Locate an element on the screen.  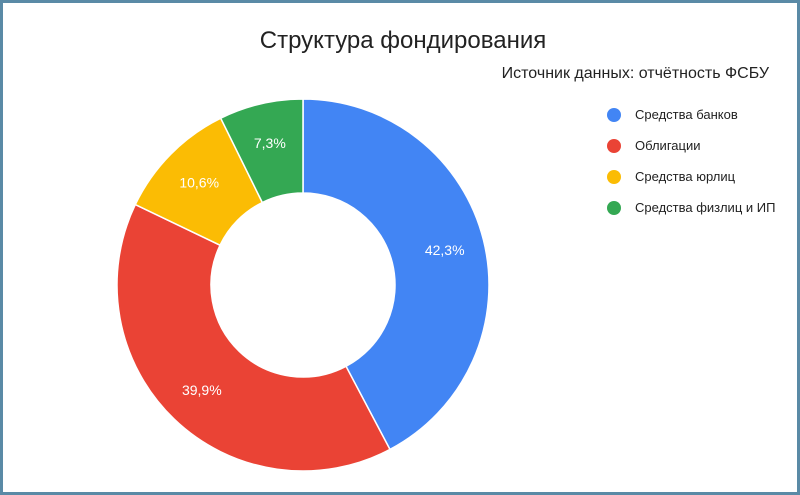
legend-marker-banks is located at coordinates (614, 114).